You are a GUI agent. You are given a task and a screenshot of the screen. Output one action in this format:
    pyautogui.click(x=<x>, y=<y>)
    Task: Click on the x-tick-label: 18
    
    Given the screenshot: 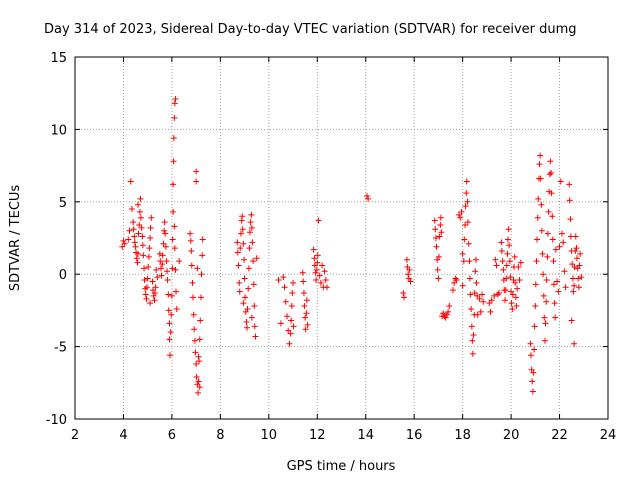 What is the action you would take?
    pyautogui.click(x=462, y=435)
    